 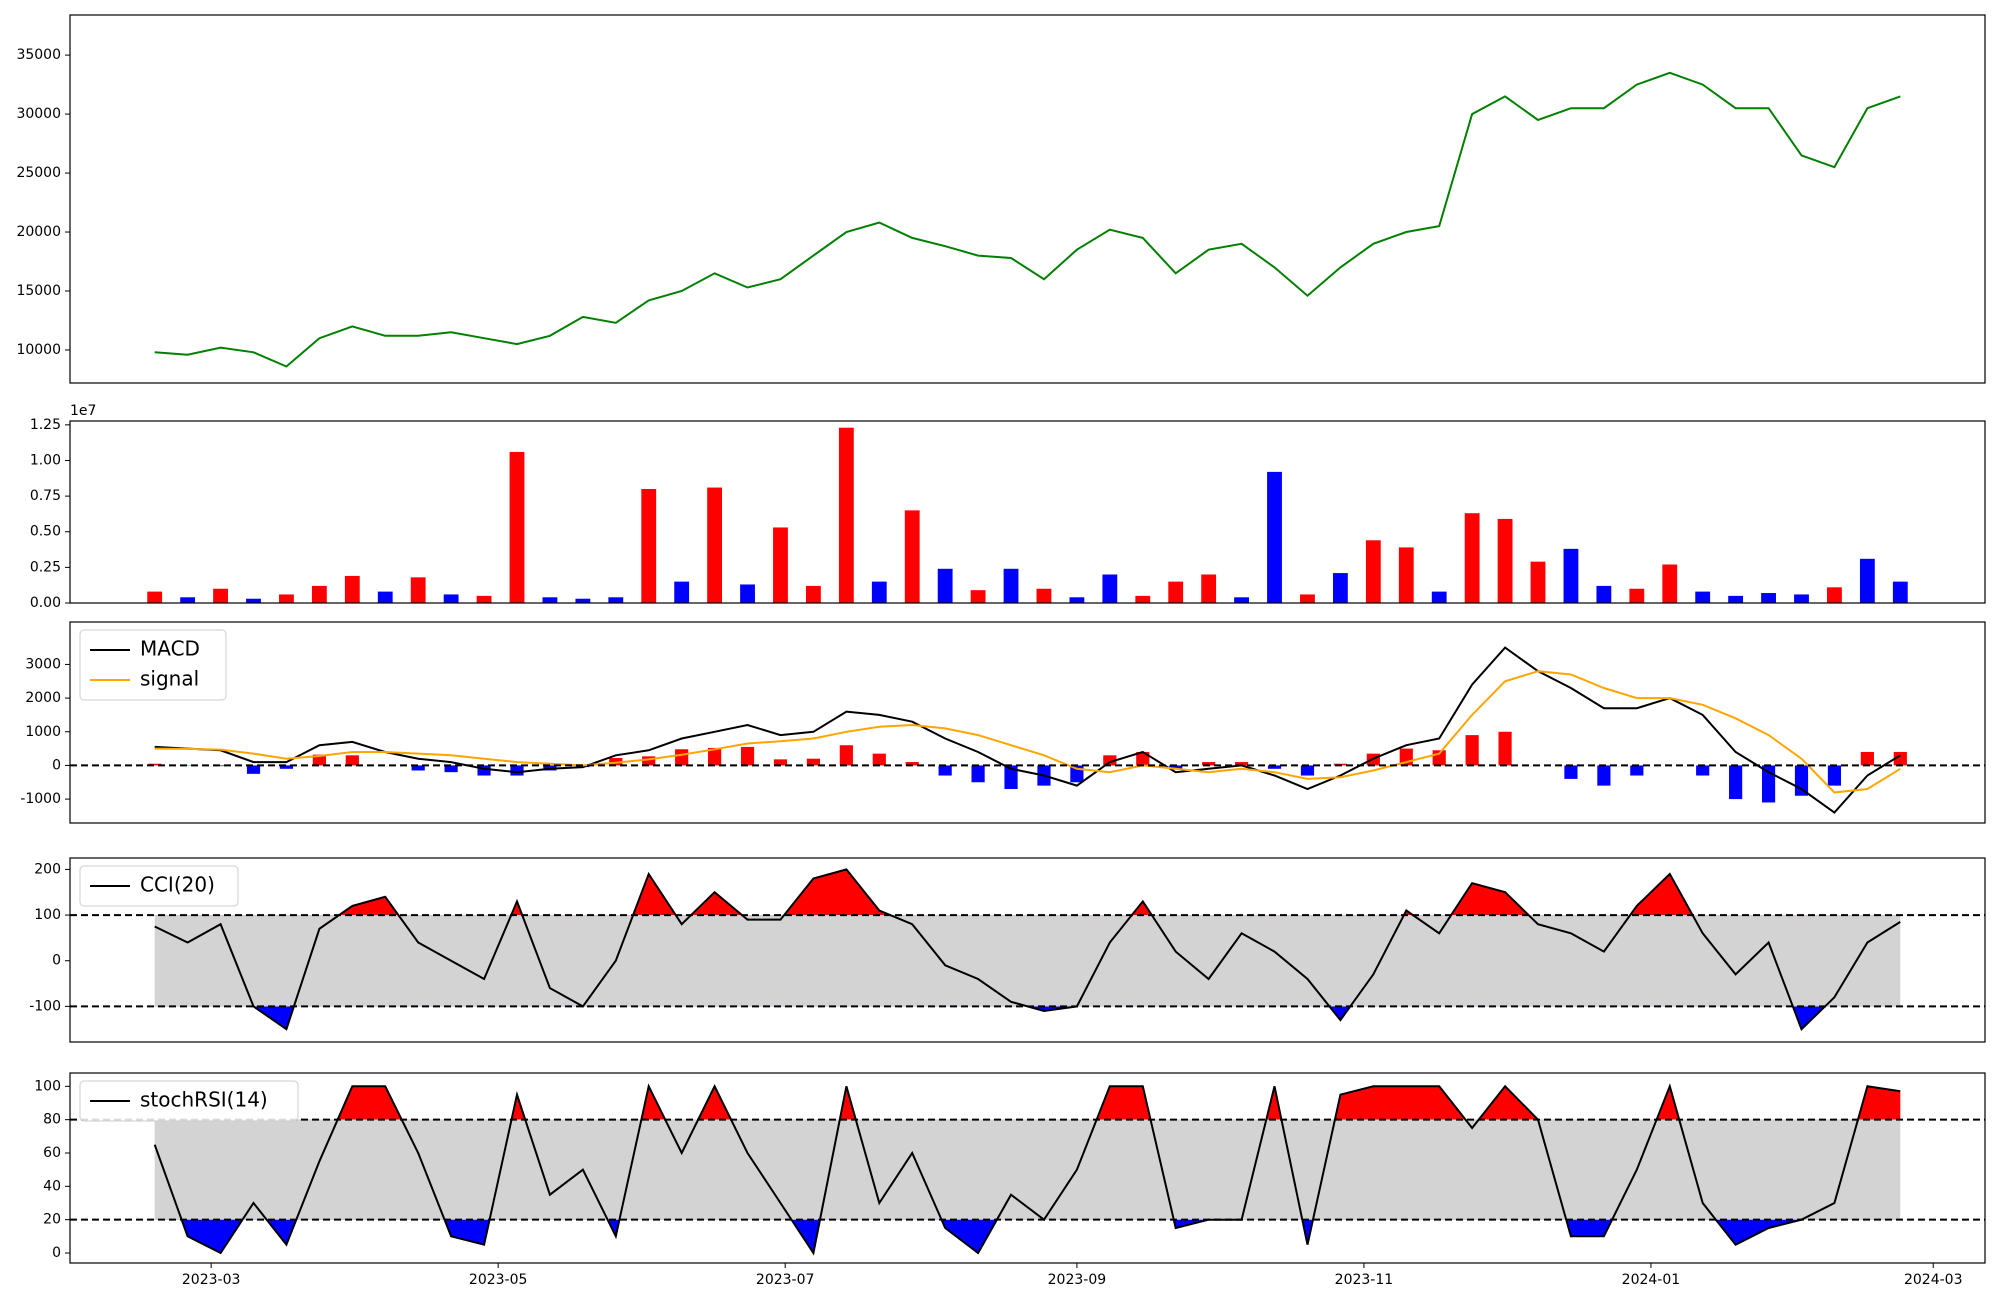 What do you see at coordinates (43, 698) in the screenshot?
I see `y-tick-label: 2000` at bounding box center [43, 698].